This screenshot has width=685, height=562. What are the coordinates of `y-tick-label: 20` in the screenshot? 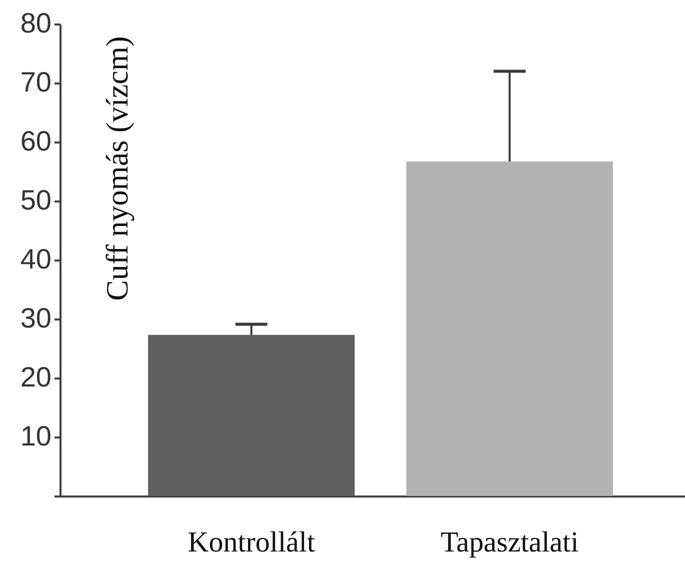 It's located at (36, 377).